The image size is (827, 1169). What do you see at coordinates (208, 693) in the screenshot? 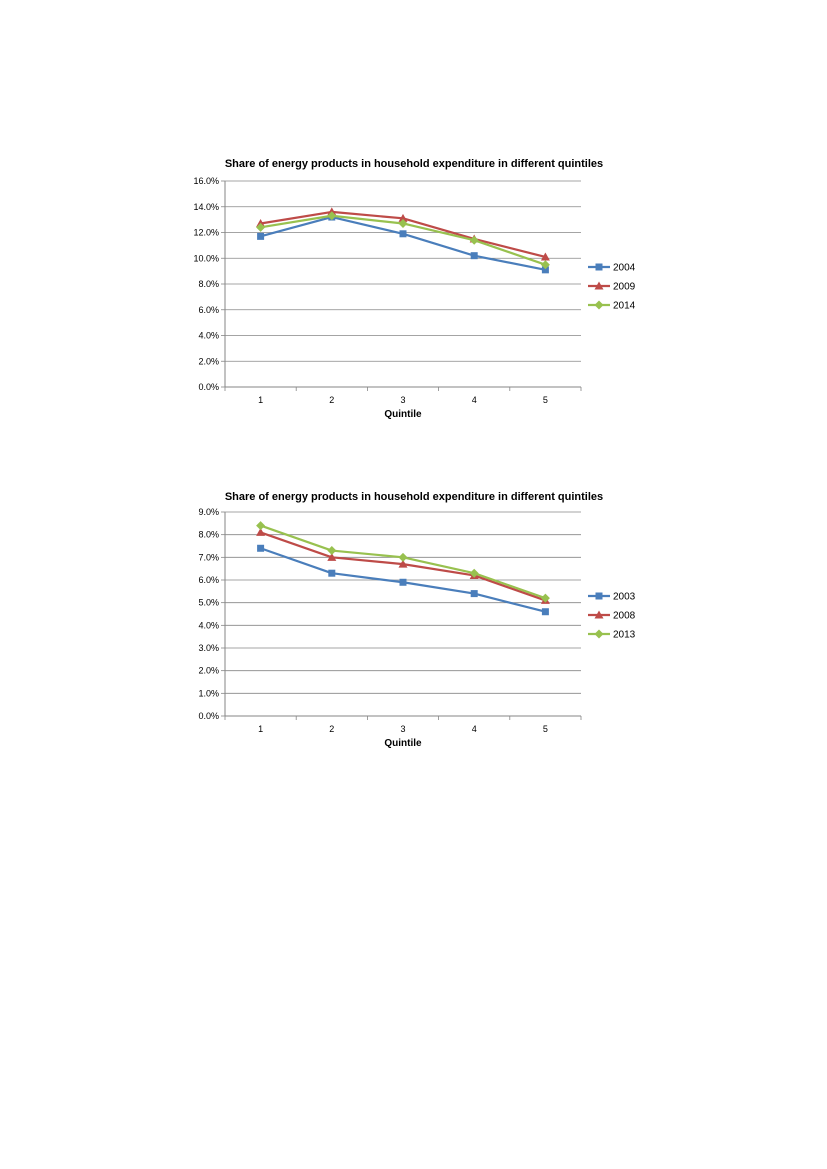
I see `y-tick-label: 1.0%` at bounding box center [208, 693].